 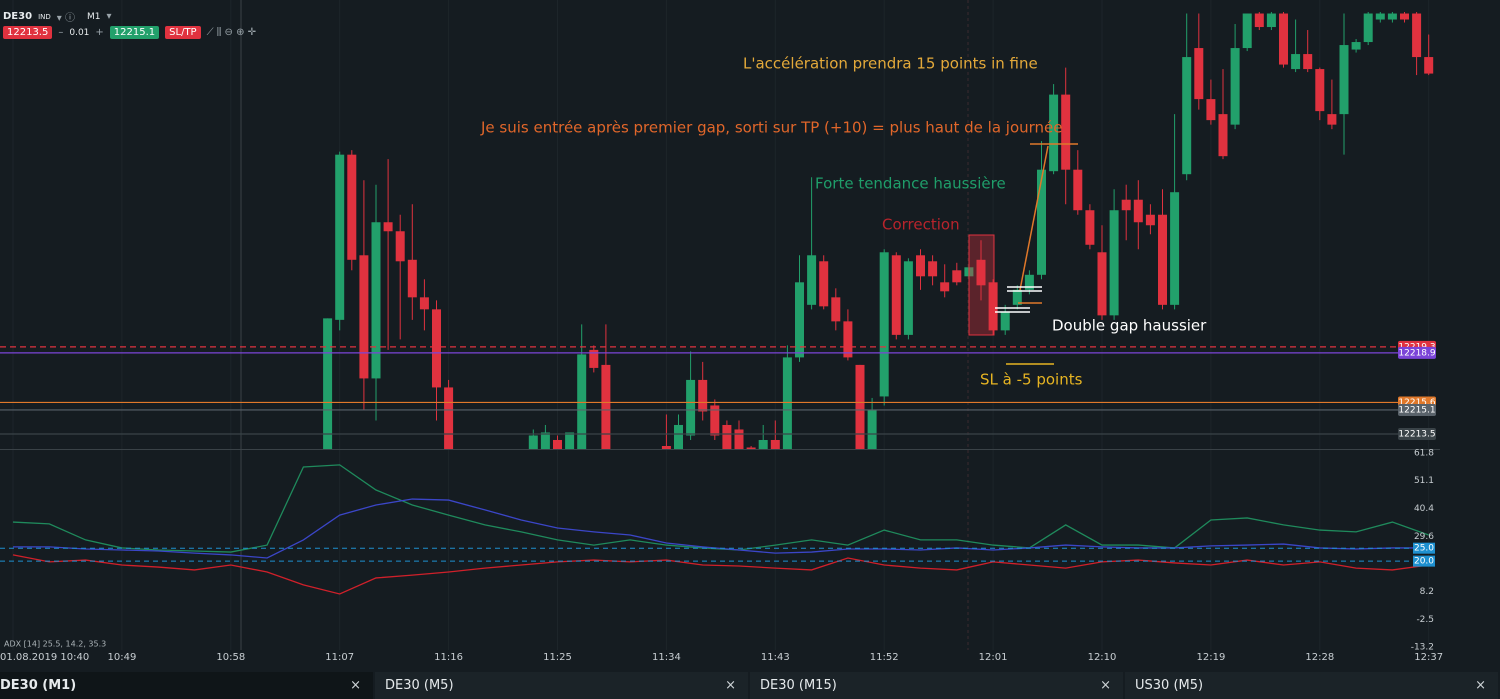 I want to click on annotation: L'accélération prendra 15 points in fine, so click(x=890, y=64).